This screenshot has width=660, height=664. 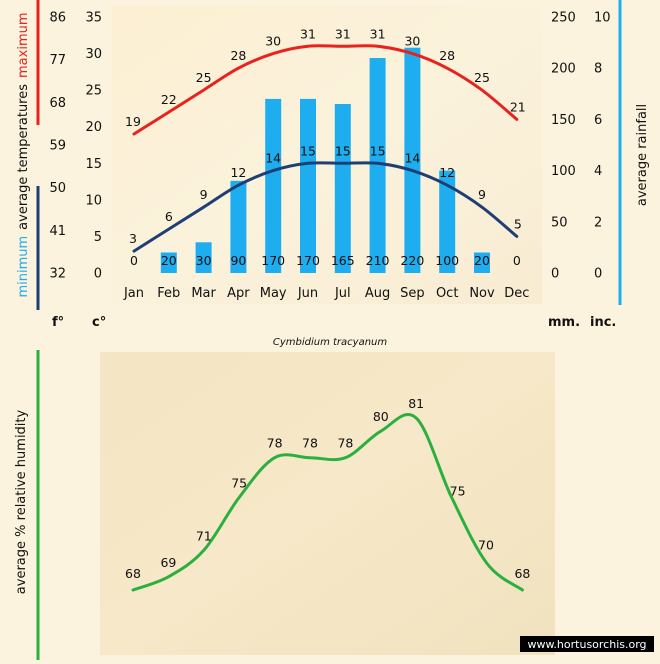 What do you see at coordinates (564, 322) in the screenshot?
I see `millimeter-unit-label: mm.` at bounding box center [564, 322].